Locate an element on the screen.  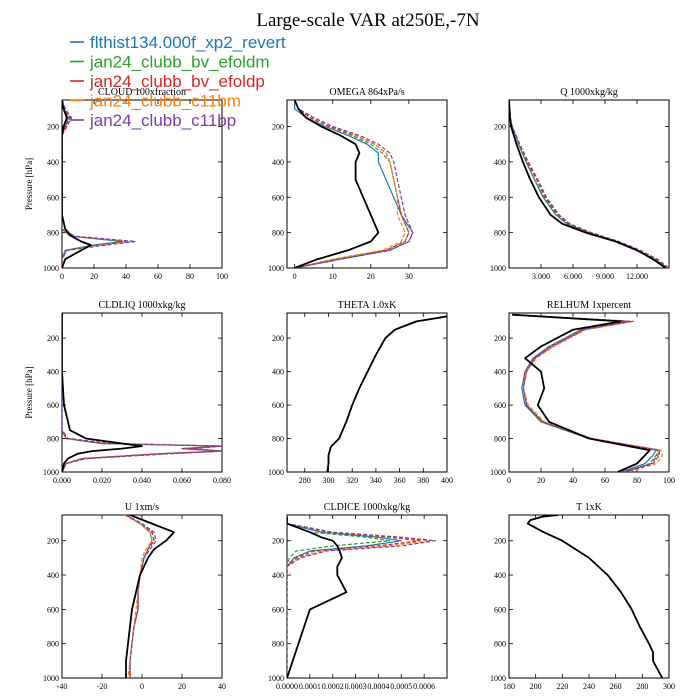
x-tick-label: 320 is located at coordinates (352, 480).